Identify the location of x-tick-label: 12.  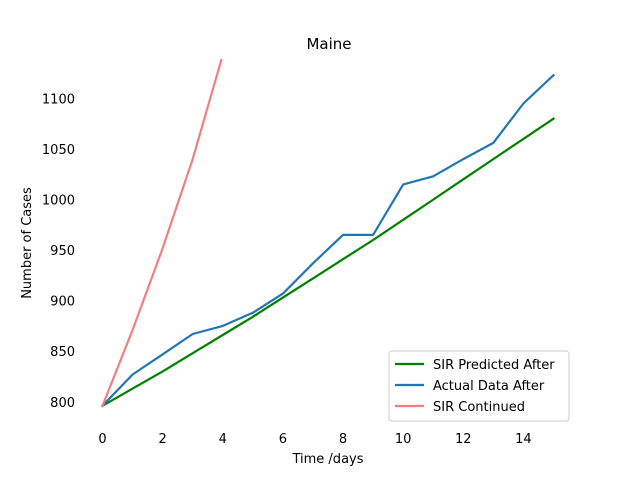
(463, 439).